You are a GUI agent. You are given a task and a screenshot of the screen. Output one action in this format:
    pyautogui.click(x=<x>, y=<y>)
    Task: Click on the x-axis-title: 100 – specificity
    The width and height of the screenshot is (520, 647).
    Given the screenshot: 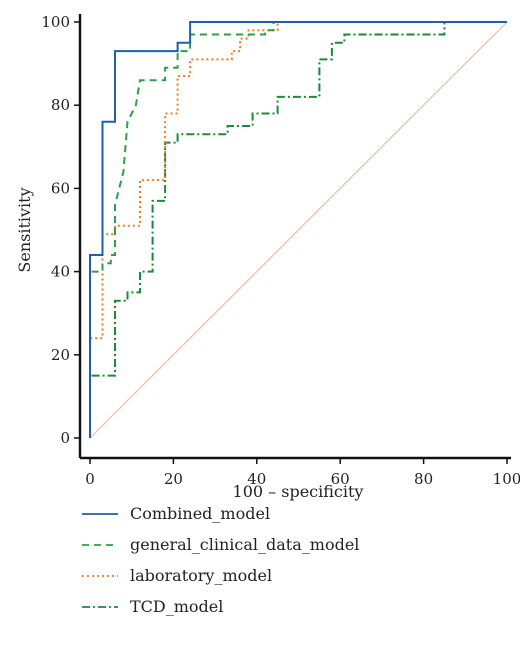 What is the action you would take?
    pyautogui.click(x=298, y=491)
    